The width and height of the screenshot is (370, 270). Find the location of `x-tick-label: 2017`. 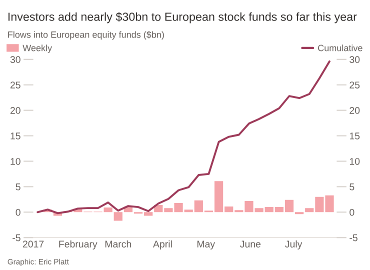

x-tick-label: 2017 is located at coordinates (33, 244).